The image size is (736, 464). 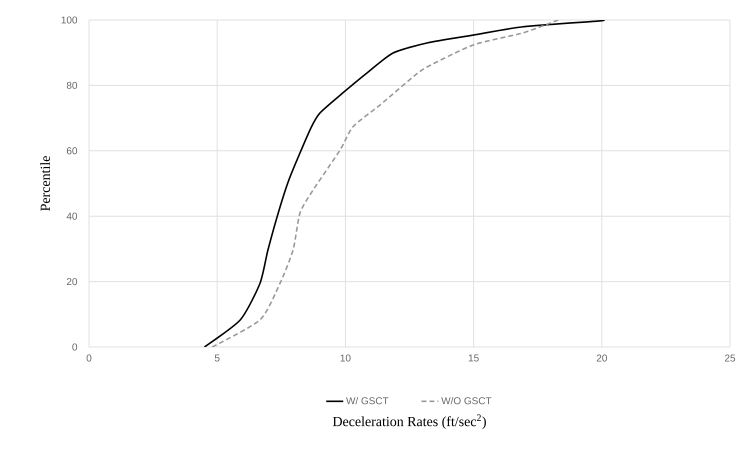 What do you see at coordinates (601, 358) in the screenshot?
I see `x-tick-label: 20` at bounding box center [601, 358].